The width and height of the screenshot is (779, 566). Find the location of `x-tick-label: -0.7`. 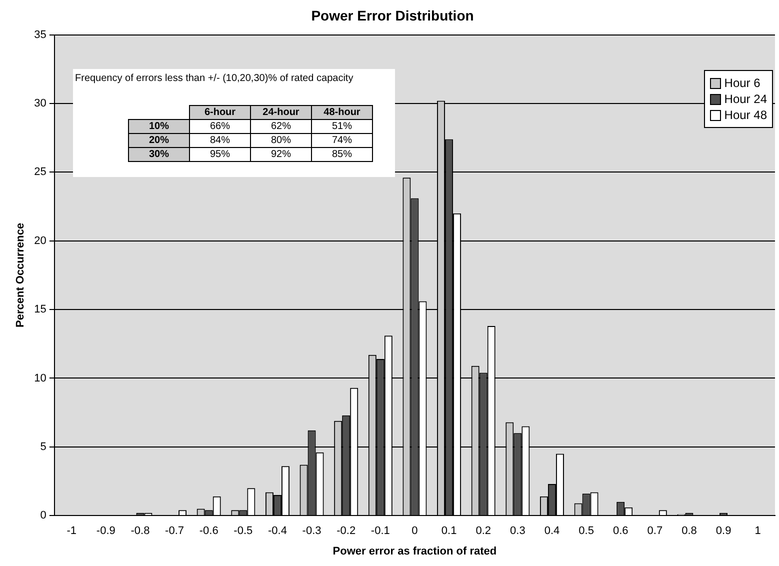

x-tick-label: -0.7 is located at coordinates (174, 531).